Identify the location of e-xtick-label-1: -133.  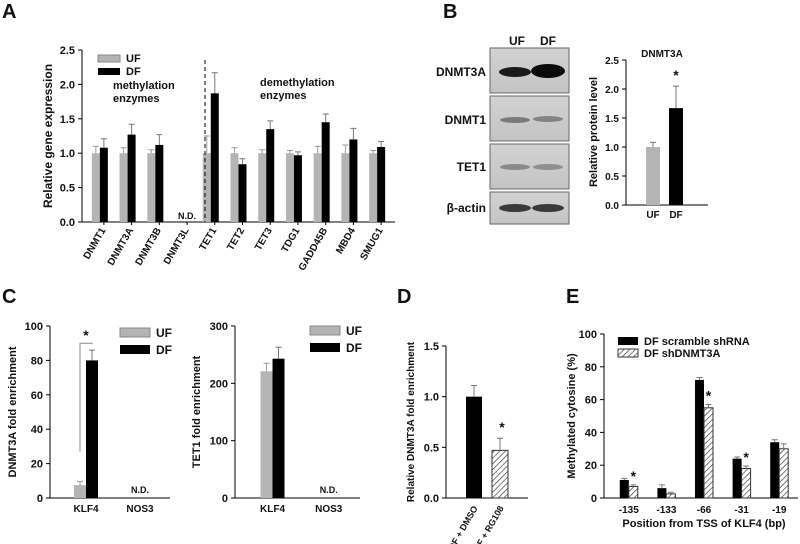
(666, 510).